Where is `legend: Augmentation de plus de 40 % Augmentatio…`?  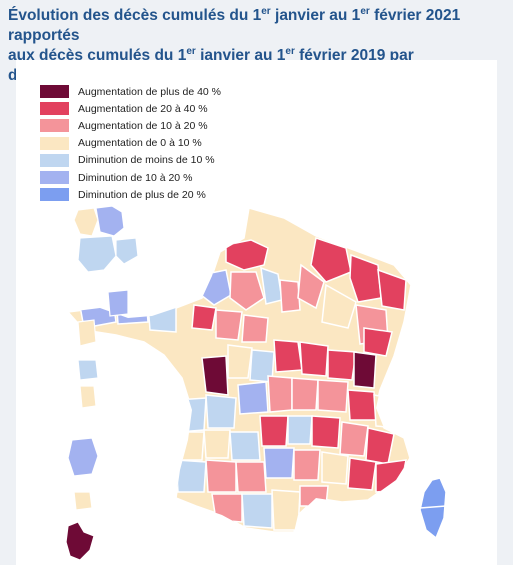 legend: Augmentation de plus de 40 % Augmentatio… is located at coordinates (130, 143).